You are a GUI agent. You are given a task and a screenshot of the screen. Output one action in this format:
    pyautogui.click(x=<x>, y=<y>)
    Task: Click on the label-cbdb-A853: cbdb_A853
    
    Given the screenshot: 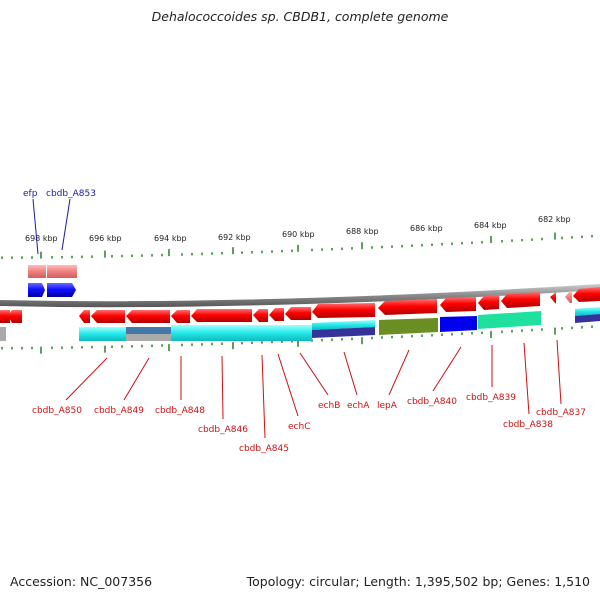 What is the action you would take?
    pyautogui.click(x=71, y=194)
    